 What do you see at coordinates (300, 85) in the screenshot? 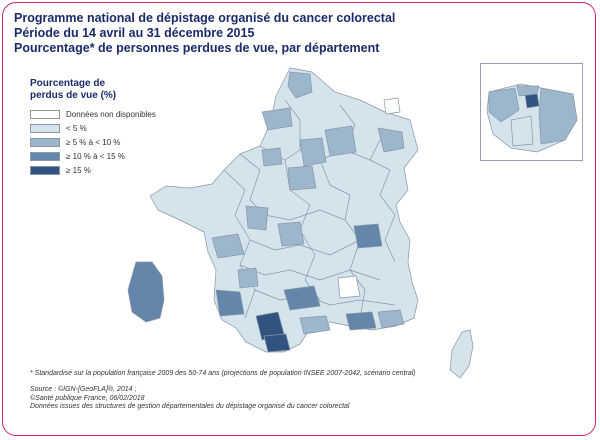
I see `dept-nord` at bounding box center [300, 85].